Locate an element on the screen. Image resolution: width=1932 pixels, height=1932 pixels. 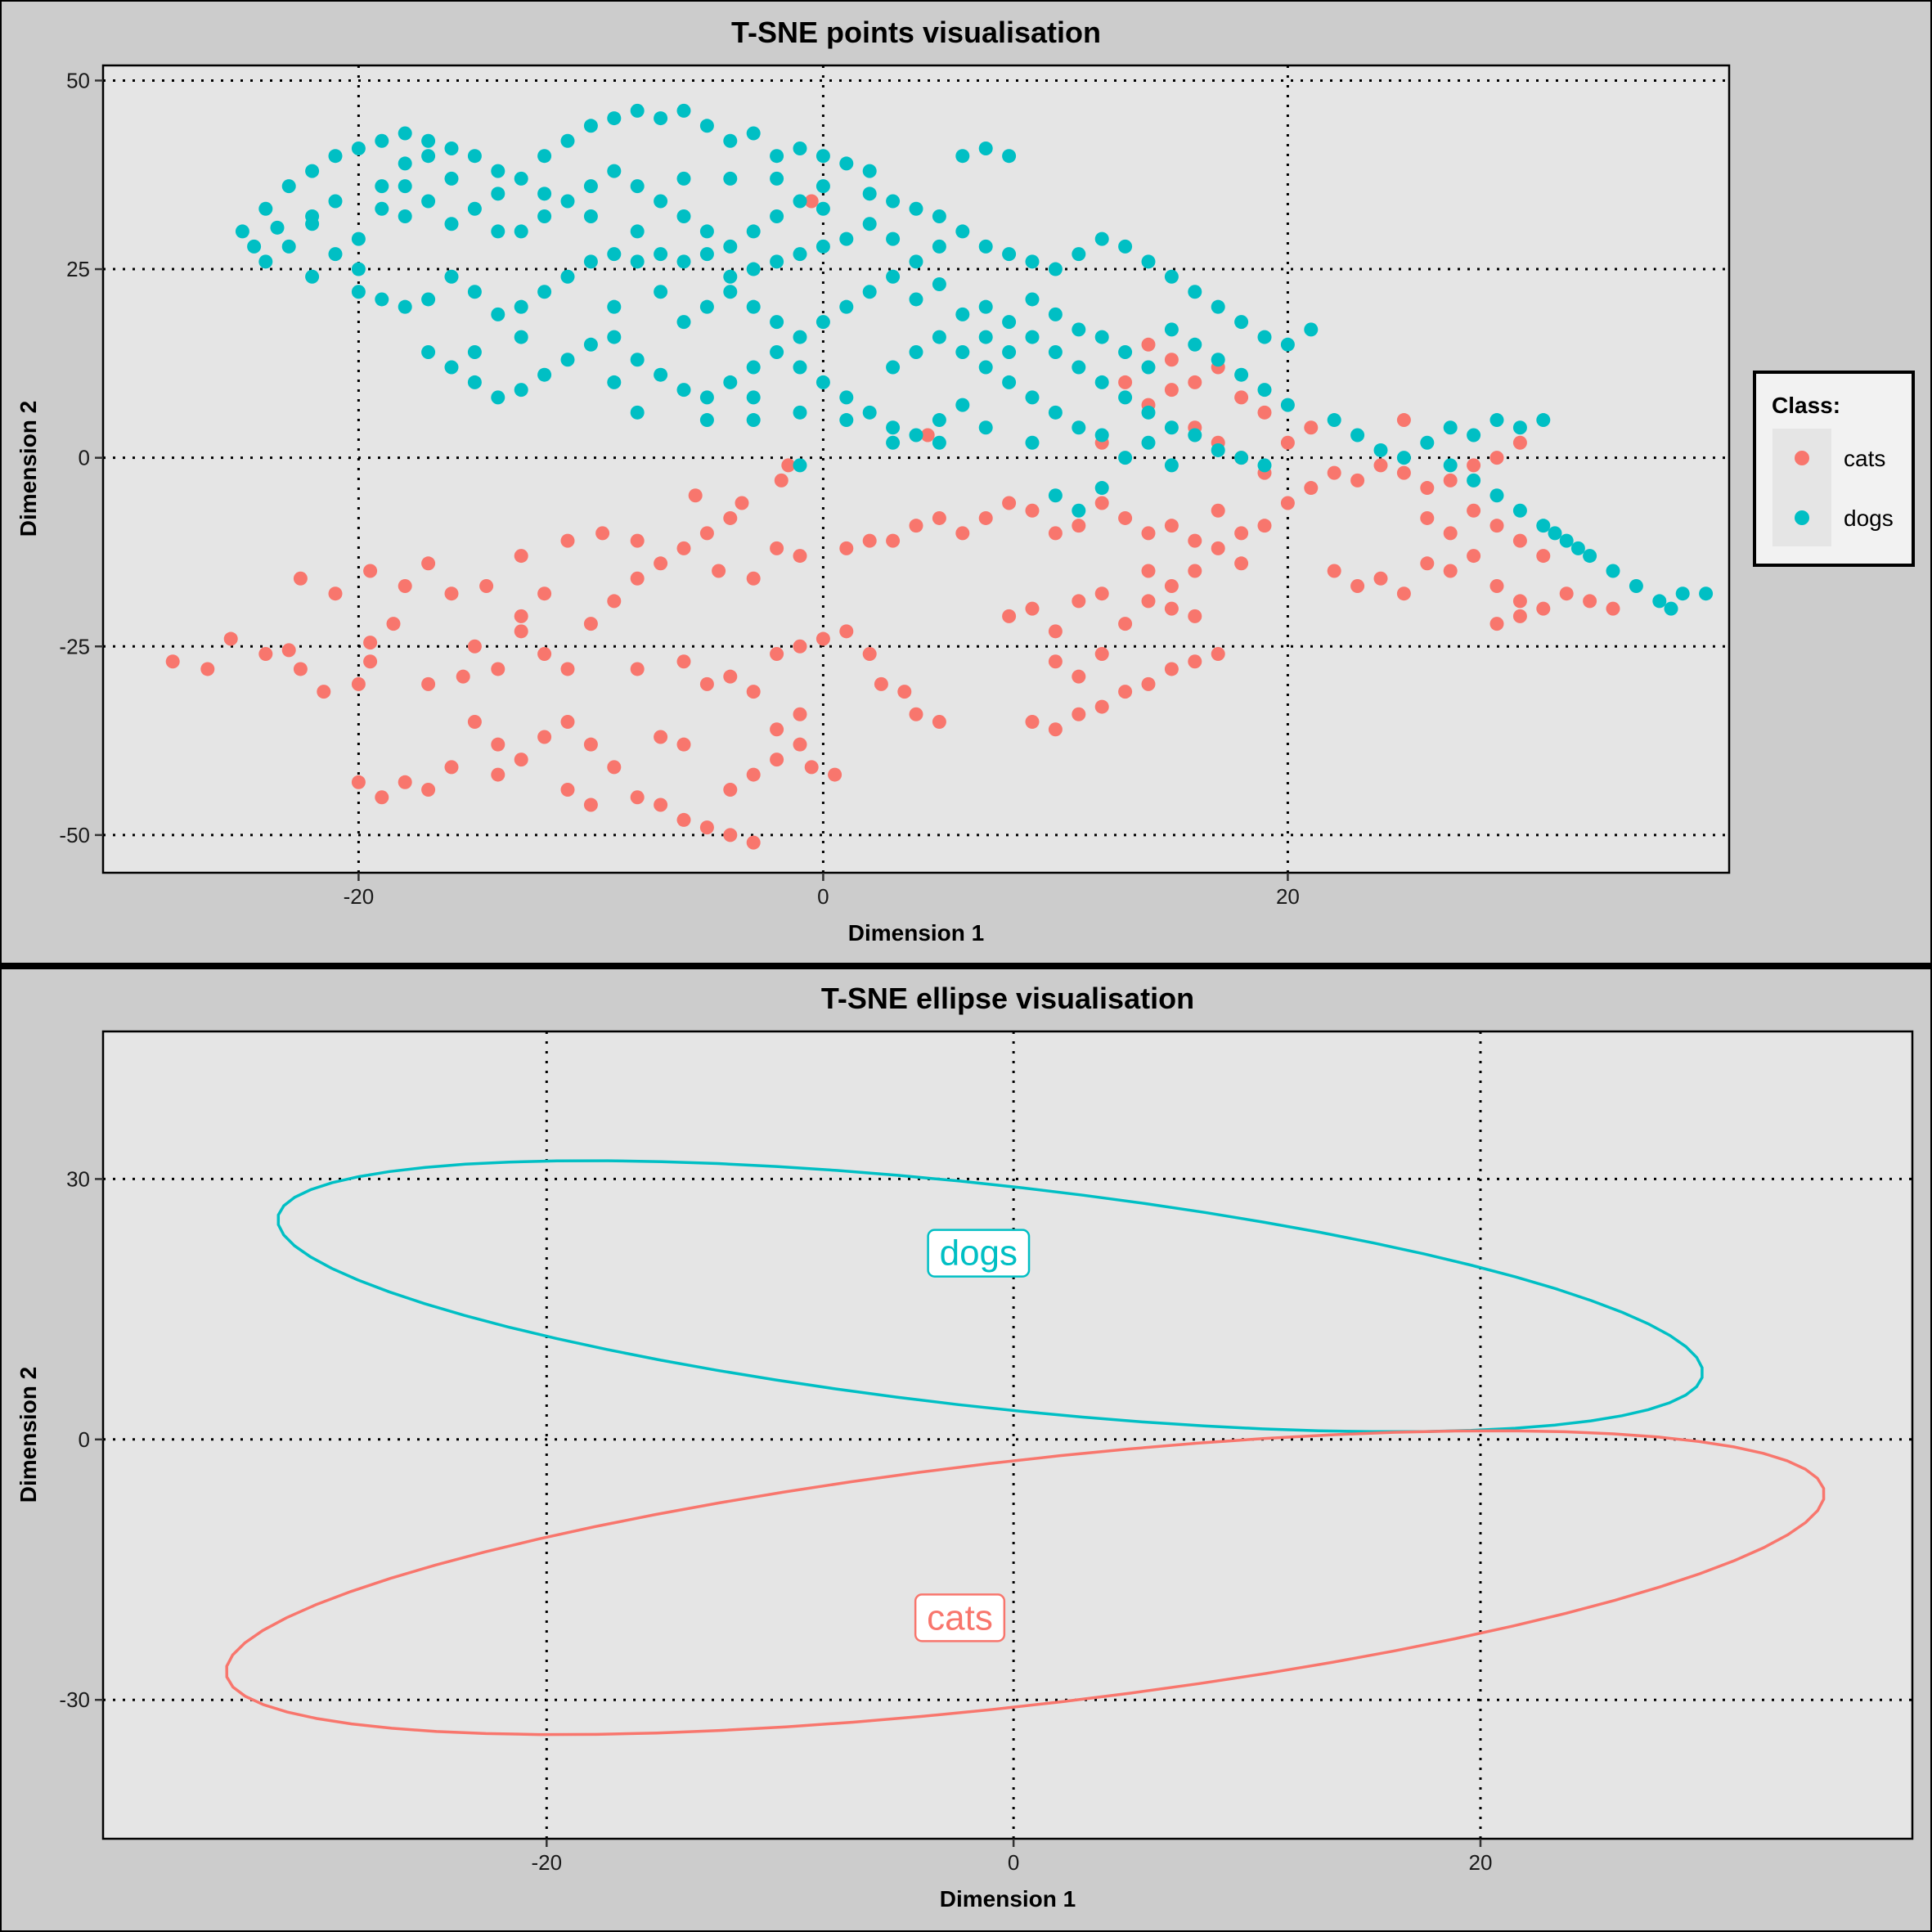
y-tick-label: 50 is located at coordinates (78, 80).